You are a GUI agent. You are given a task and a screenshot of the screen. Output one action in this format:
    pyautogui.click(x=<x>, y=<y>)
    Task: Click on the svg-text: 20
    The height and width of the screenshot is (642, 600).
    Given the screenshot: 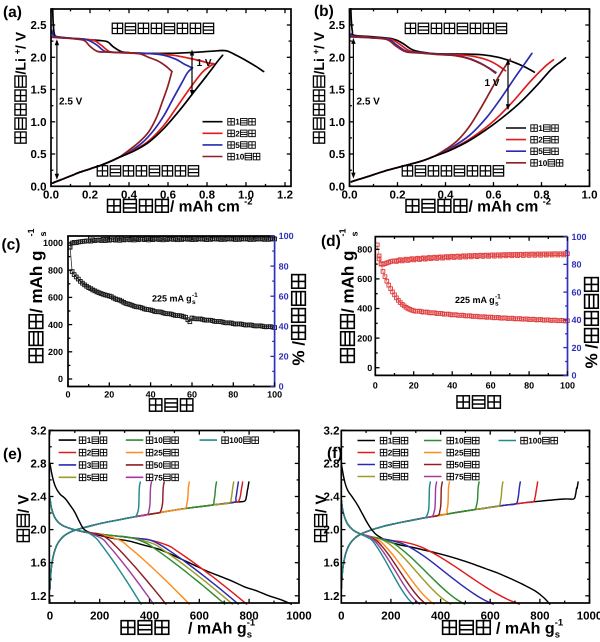 What is the action you would take?
    pyautogui.click(x=284, y=357)
    